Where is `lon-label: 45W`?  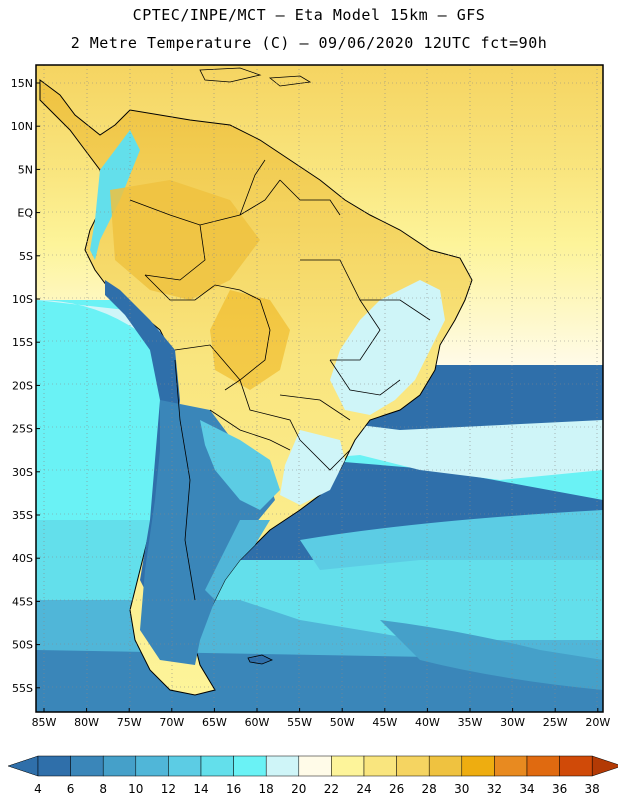 lon-label: 45W is located at coordinates (384, 722).